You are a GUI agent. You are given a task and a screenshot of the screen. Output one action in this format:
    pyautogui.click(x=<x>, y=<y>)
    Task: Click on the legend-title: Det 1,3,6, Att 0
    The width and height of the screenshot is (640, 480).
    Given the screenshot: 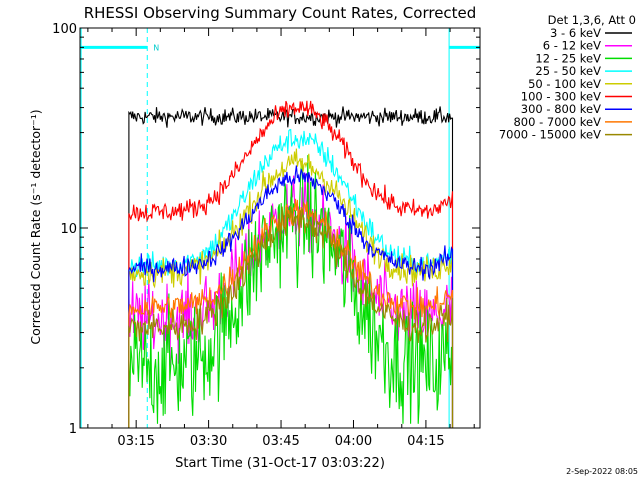 What is the action you would take?
    pyautogui.click(x=592, y=20)
    